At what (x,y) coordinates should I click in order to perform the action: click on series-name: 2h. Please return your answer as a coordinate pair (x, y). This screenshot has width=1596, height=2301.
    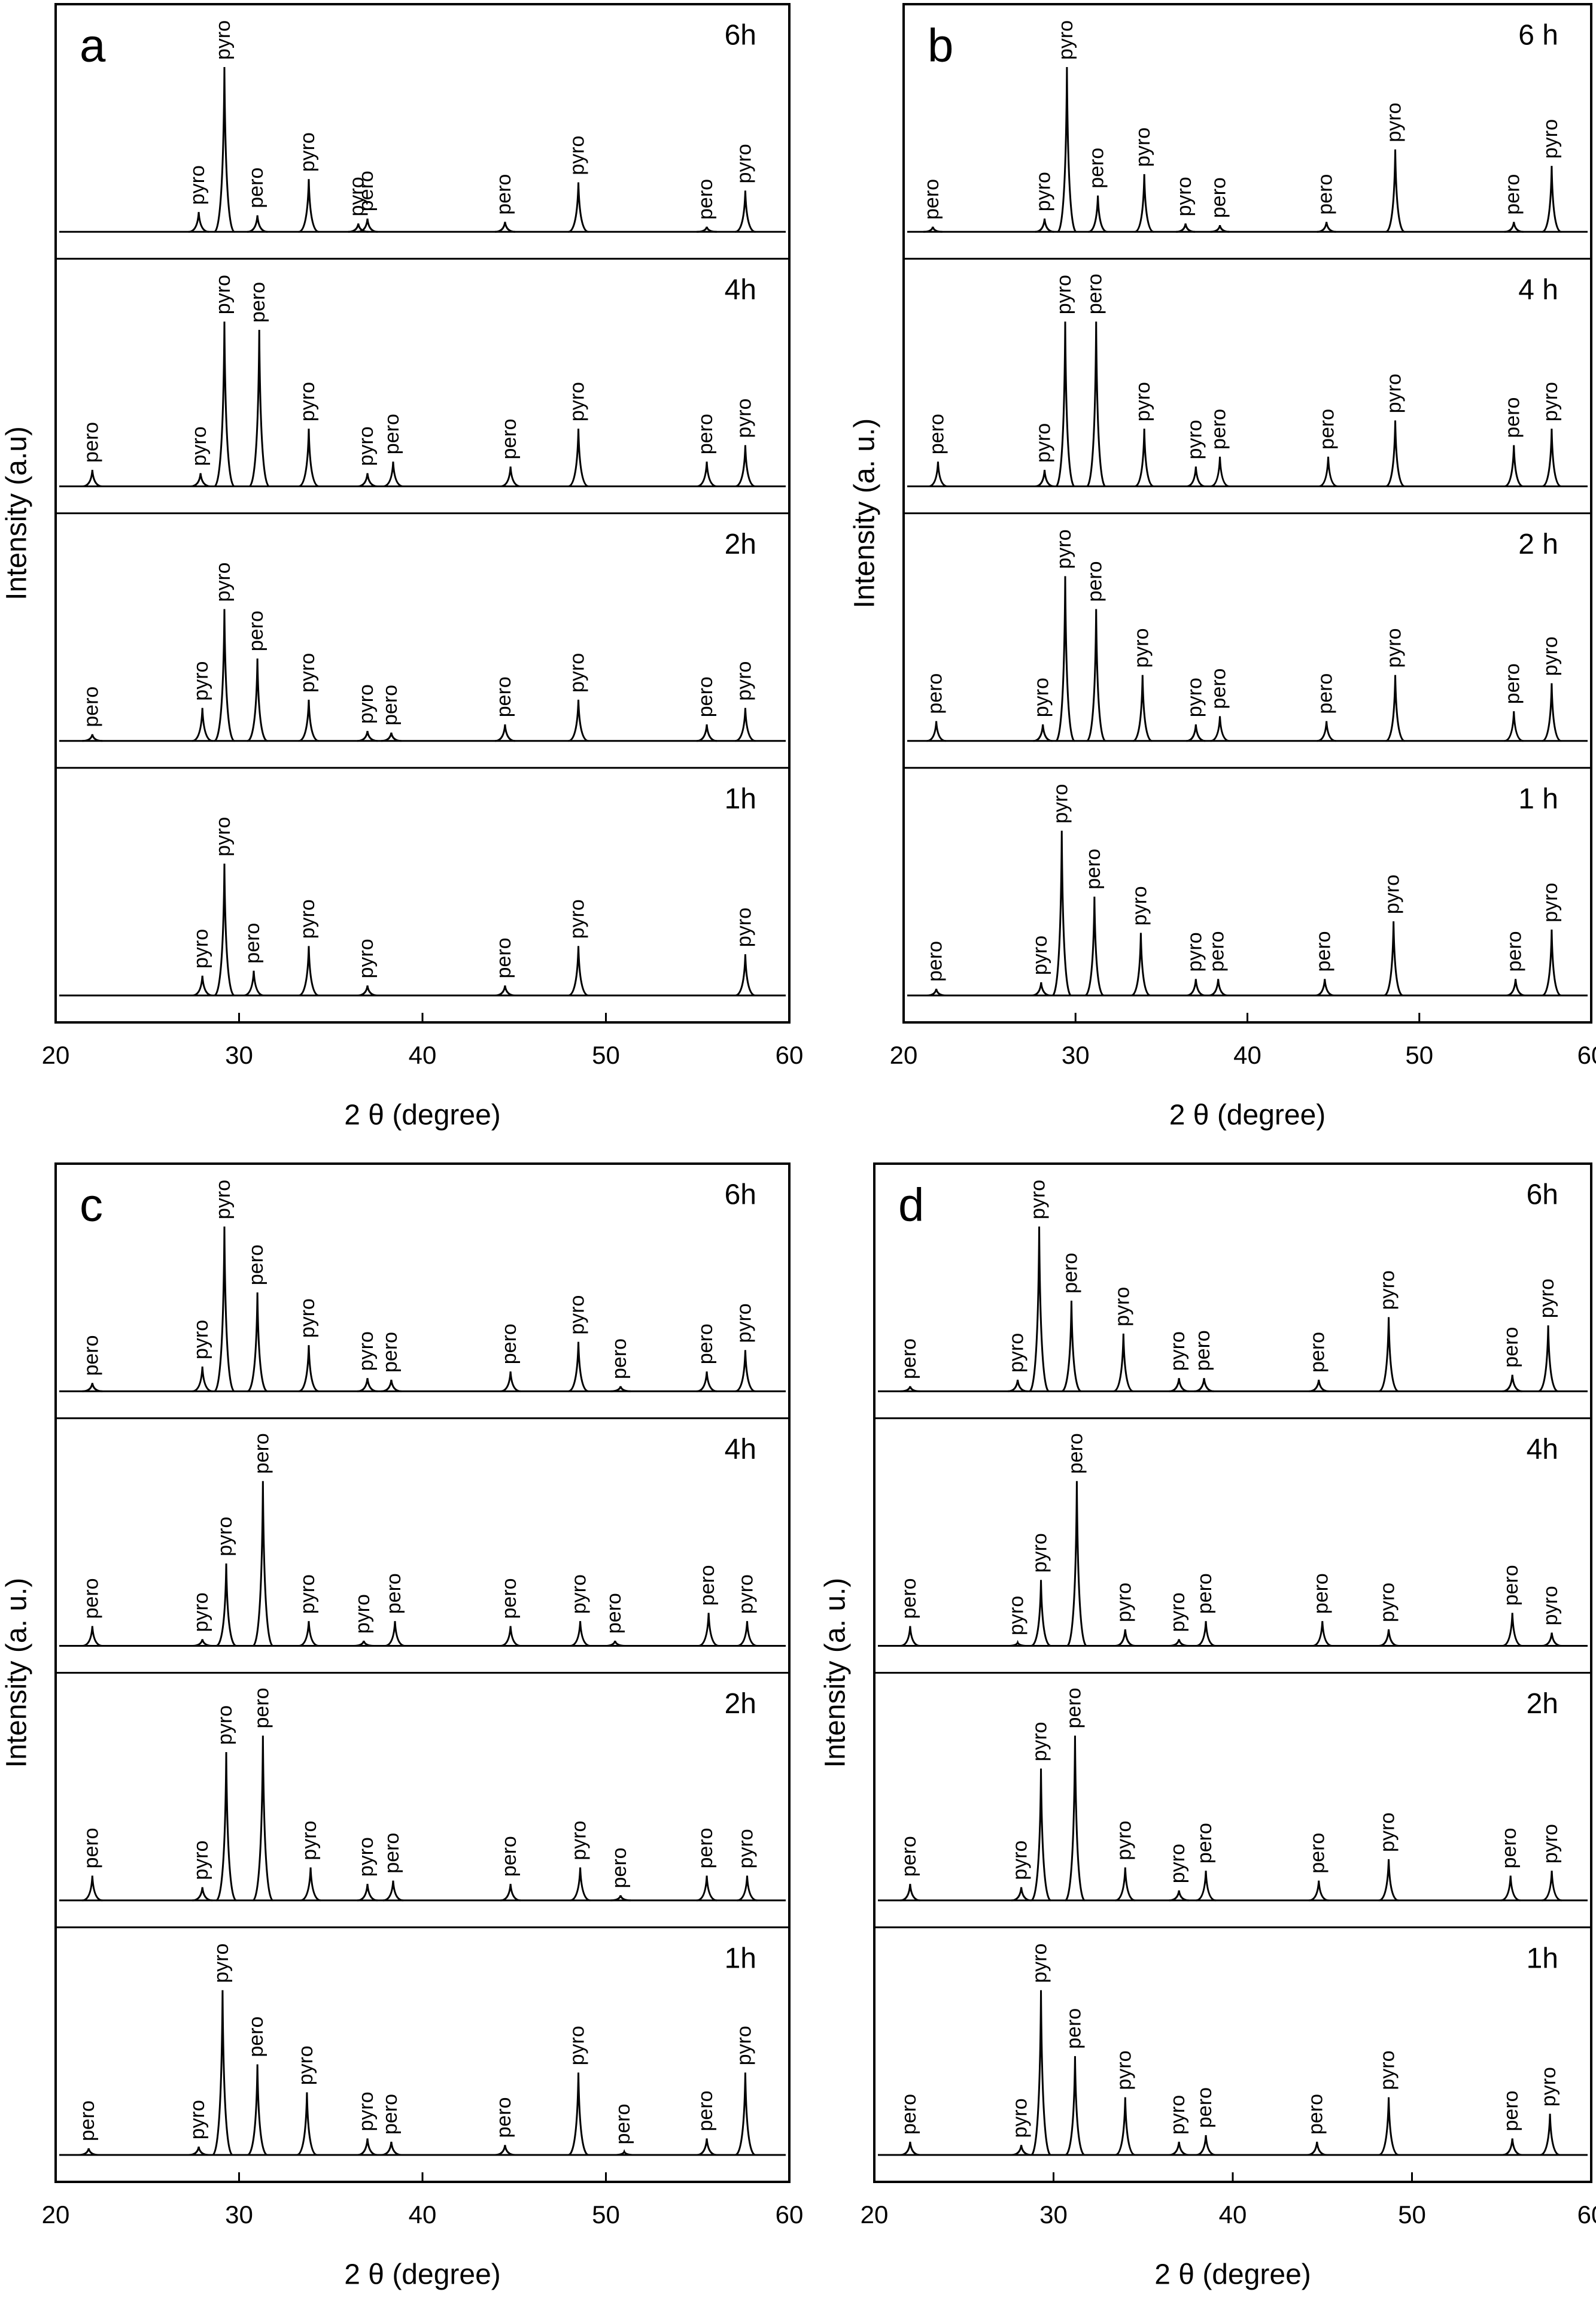
    Looking at the image, I should click on (1542, 1704).